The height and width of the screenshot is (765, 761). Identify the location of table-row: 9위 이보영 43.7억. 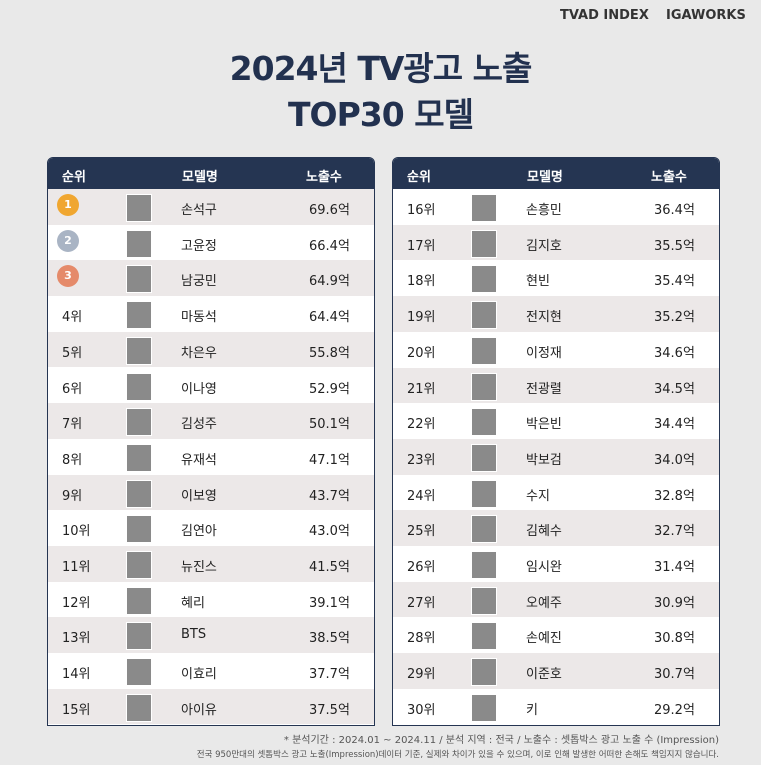
(211, 492).